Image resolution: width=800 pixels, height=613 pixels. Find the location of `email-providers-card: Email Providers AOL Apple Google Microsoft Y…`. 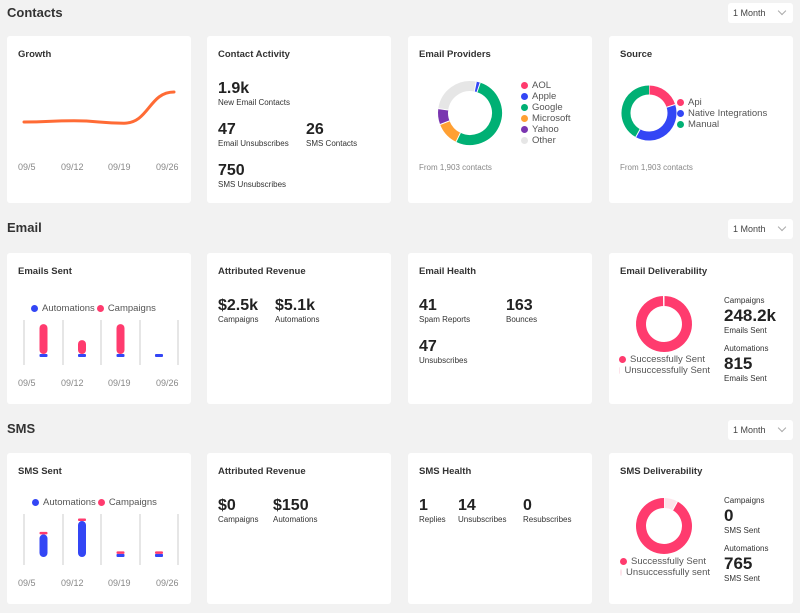

email-providers-card: Email Providers AOL Apple Google Microsoft Y… is located at coordinates (500, 119).